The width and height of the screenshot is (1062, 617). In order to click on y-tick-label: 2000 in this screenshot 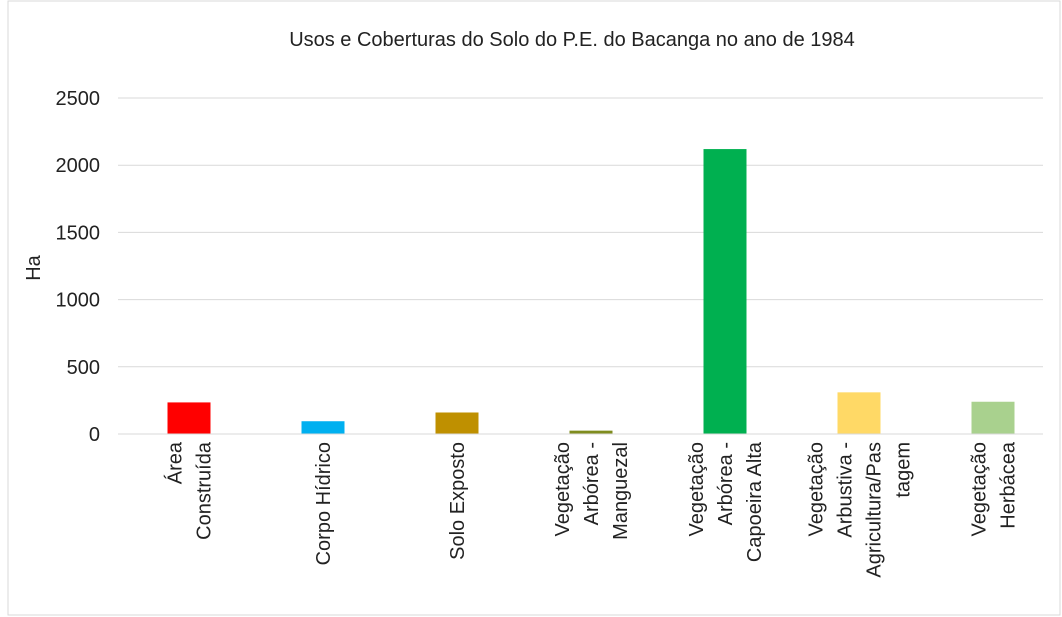, I will do `click(78, 166)`.